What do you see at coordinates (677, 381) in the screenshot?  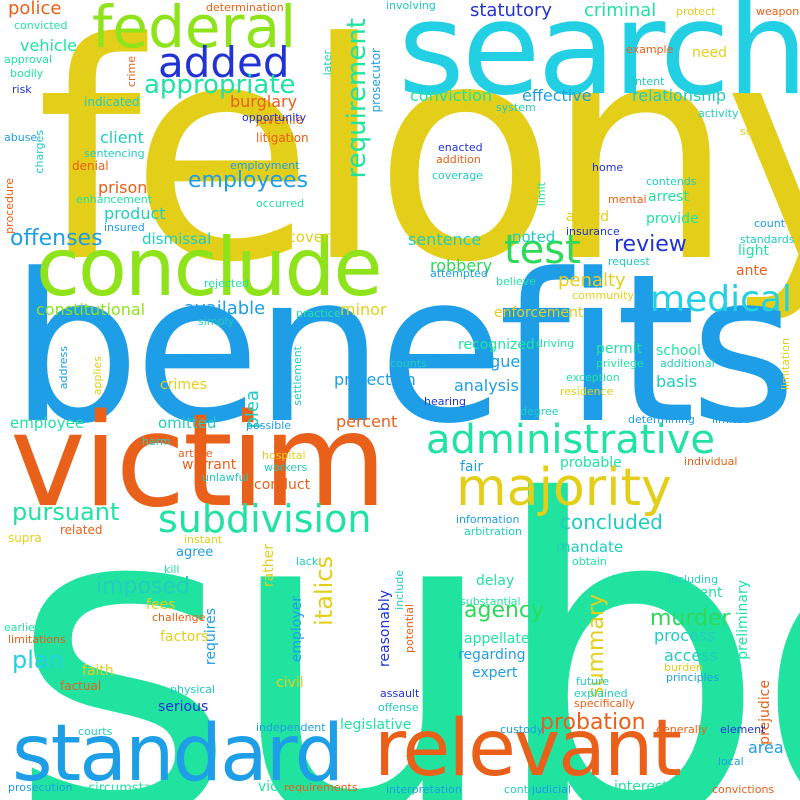 I see `cloud-word: basis` at bounding box center [677, 381].